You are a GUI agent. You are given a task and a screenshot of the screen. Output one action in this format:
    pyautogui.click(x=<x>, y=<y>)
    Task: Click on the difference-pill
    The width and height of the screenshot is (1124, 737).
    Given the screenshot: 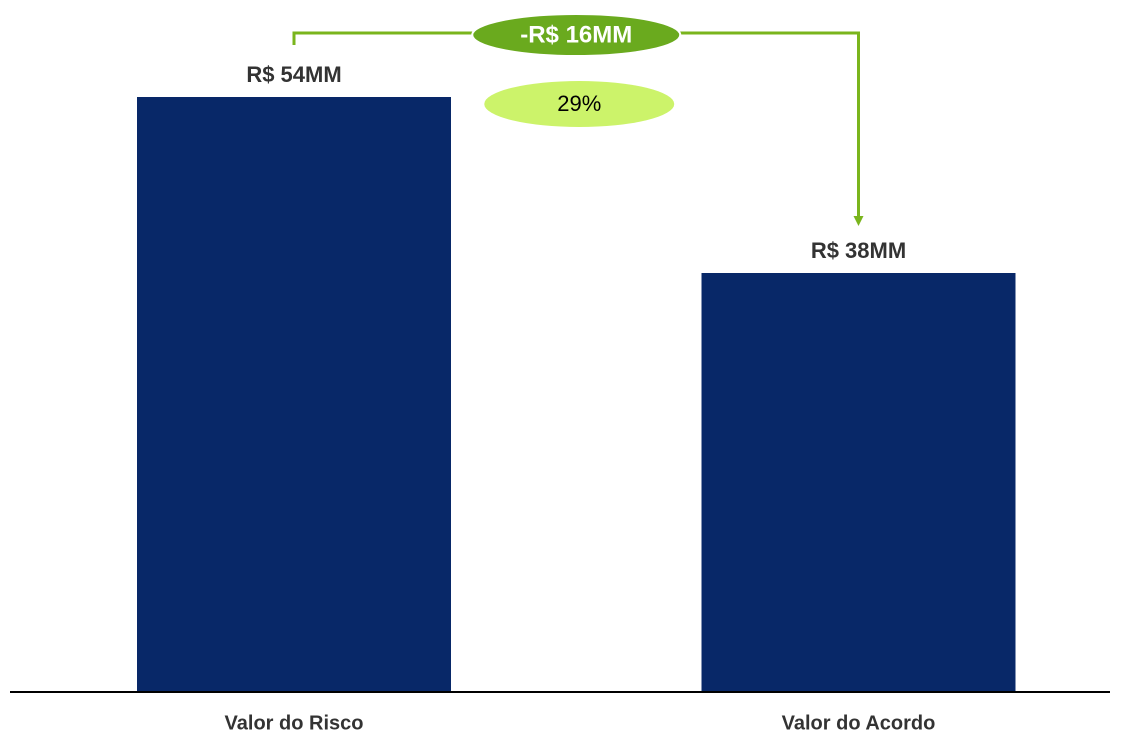 What is the action you would take?
    pyautogui.click(x=576, y=35)
    